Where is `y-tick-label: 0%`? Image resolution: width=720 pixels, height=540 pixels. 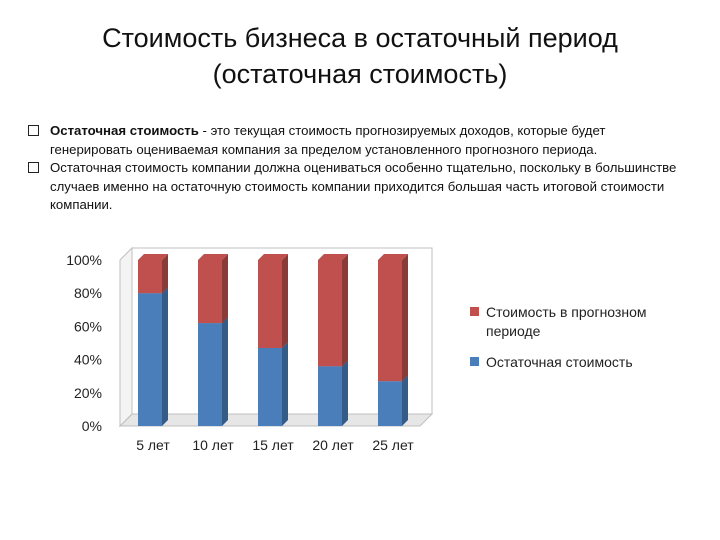
y-tick-label: 0% is located at coordinates (92, 426).